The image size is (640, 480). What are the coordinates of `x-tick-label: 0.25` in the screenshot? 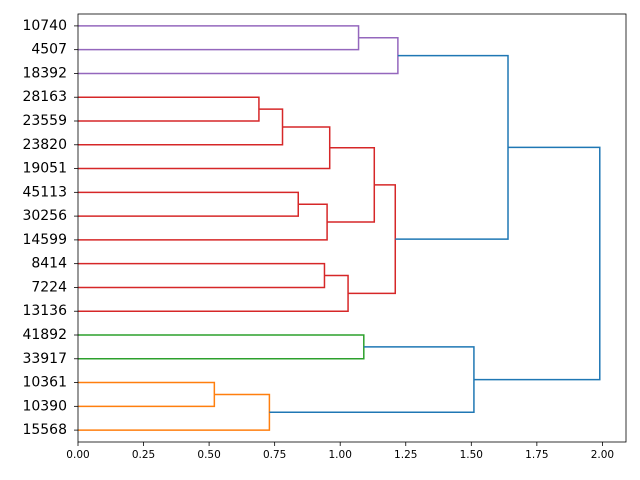 It's located at (143, 455).